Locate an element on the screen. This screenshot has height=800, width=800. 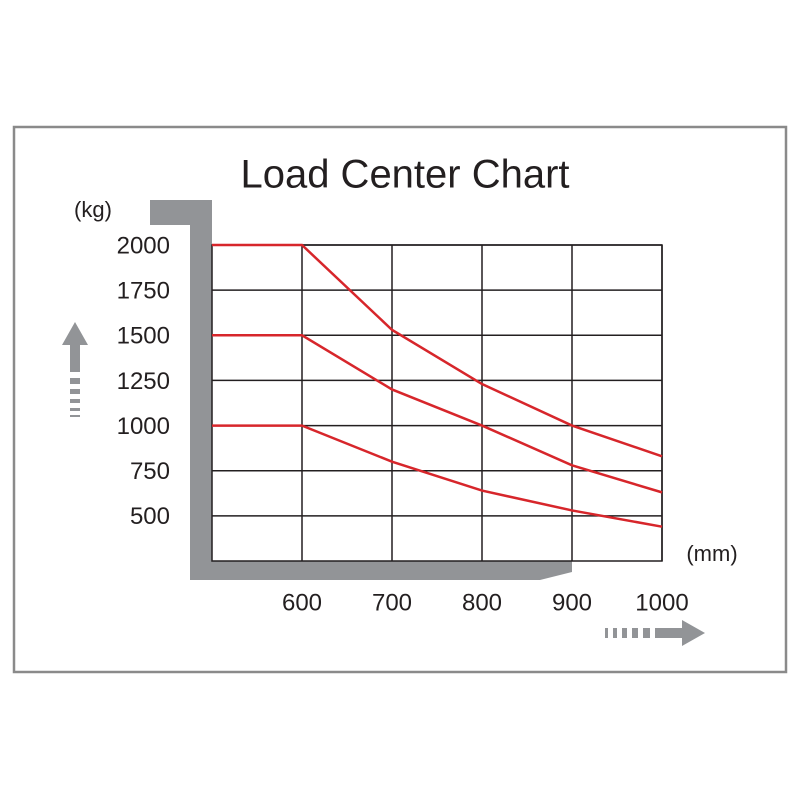
y-tick-label: 1250 is located at coordinates (143, 381).